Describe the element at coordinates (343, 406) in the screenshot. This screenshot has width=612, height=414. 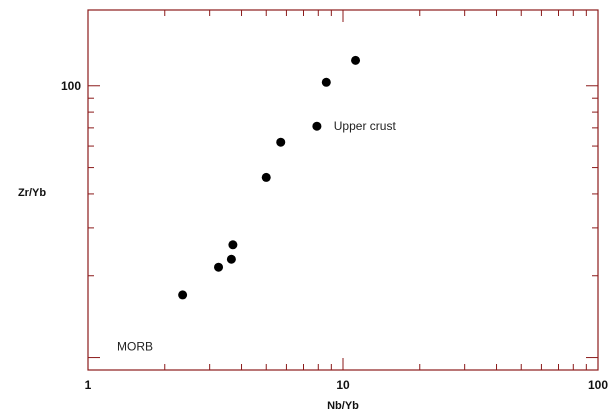
I see `x-axis-label: Nb/Yb` at that location.